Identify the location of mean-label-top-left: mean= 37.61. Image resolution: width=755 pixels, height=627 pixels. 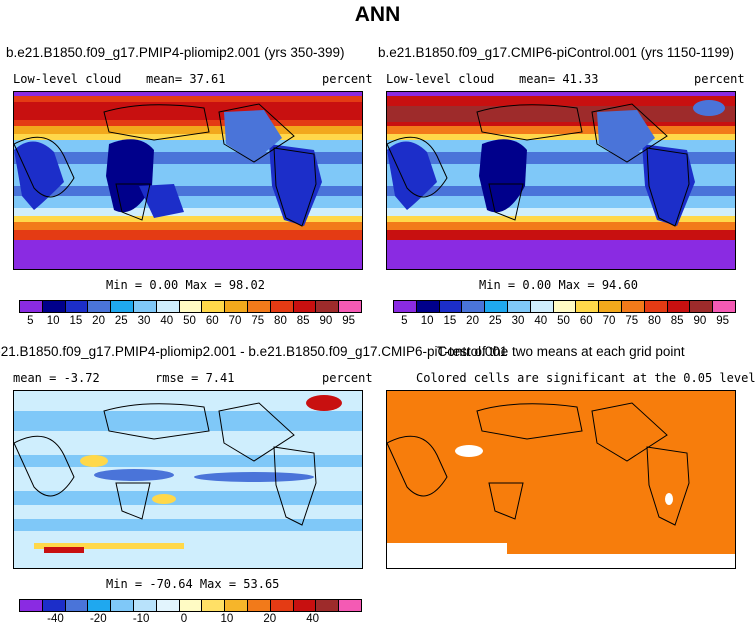
(186, 79).